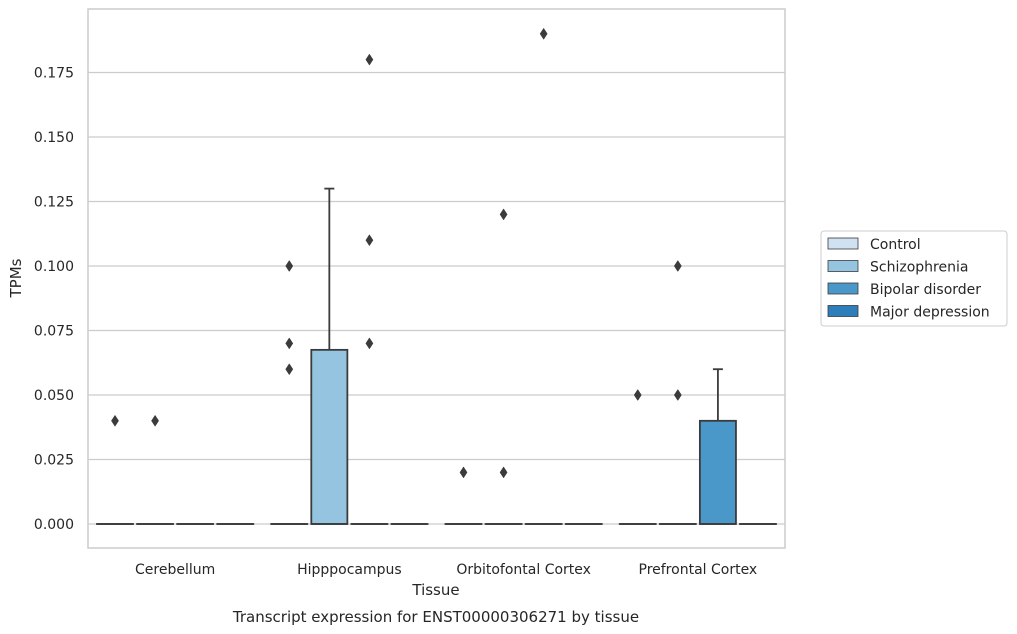  I want to click on y-tick-label: 0.125, so click(54, 203).